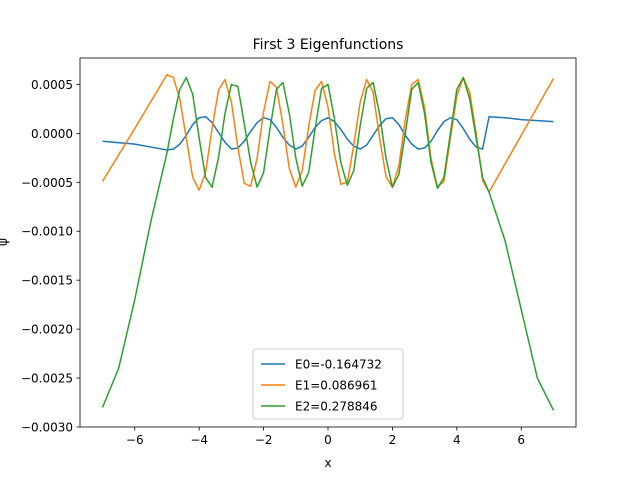 This screenshot has height=480, width=640. I want to click on series-line-e0, so click(328, 133).